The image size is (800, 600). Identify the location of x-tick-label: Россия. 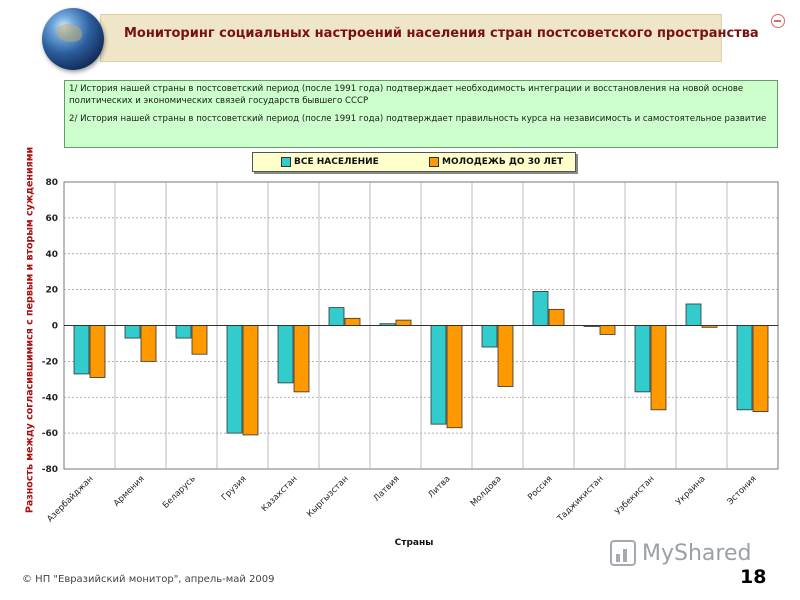
(540, 488).